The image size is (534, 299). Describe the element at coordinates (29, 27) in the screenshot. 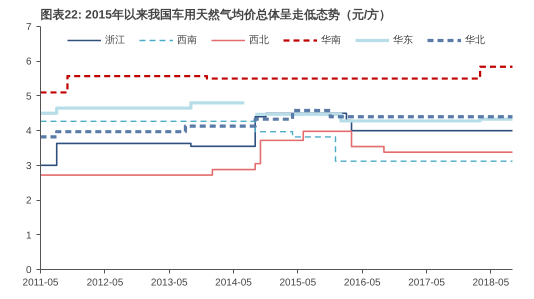

I see `y-tick-label: 7` at that location.